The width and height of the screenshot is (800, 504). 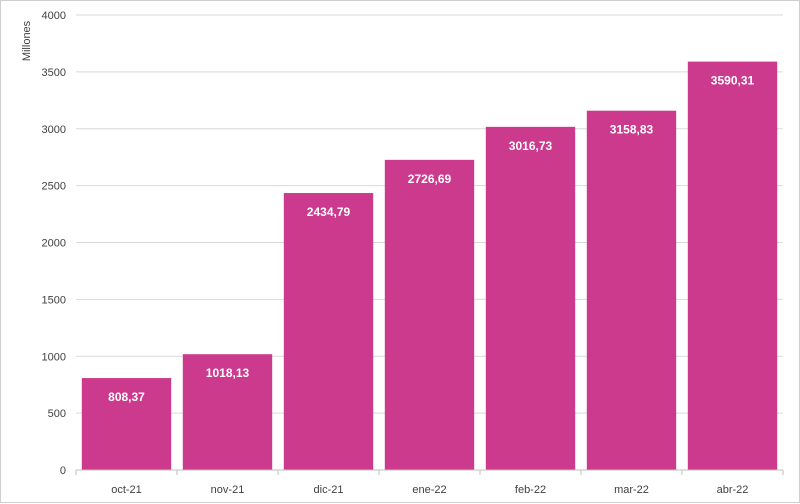 What do you see at coordinates (531, 146) in the screenshot?
I see `data-label-feb-22: 3016,73` at bounding box center [531, 146].